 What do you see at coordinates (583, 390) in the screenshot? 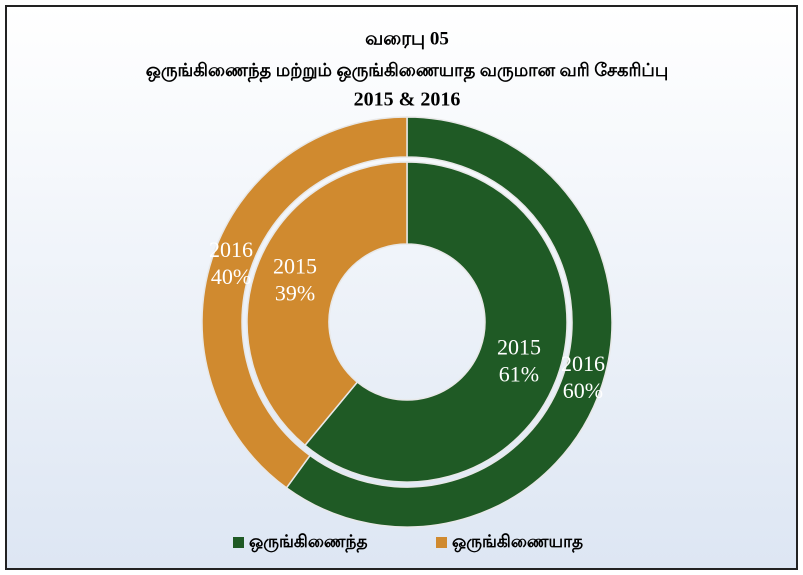
I see `data-label-value: 60%` at bounding box center [583, 390].